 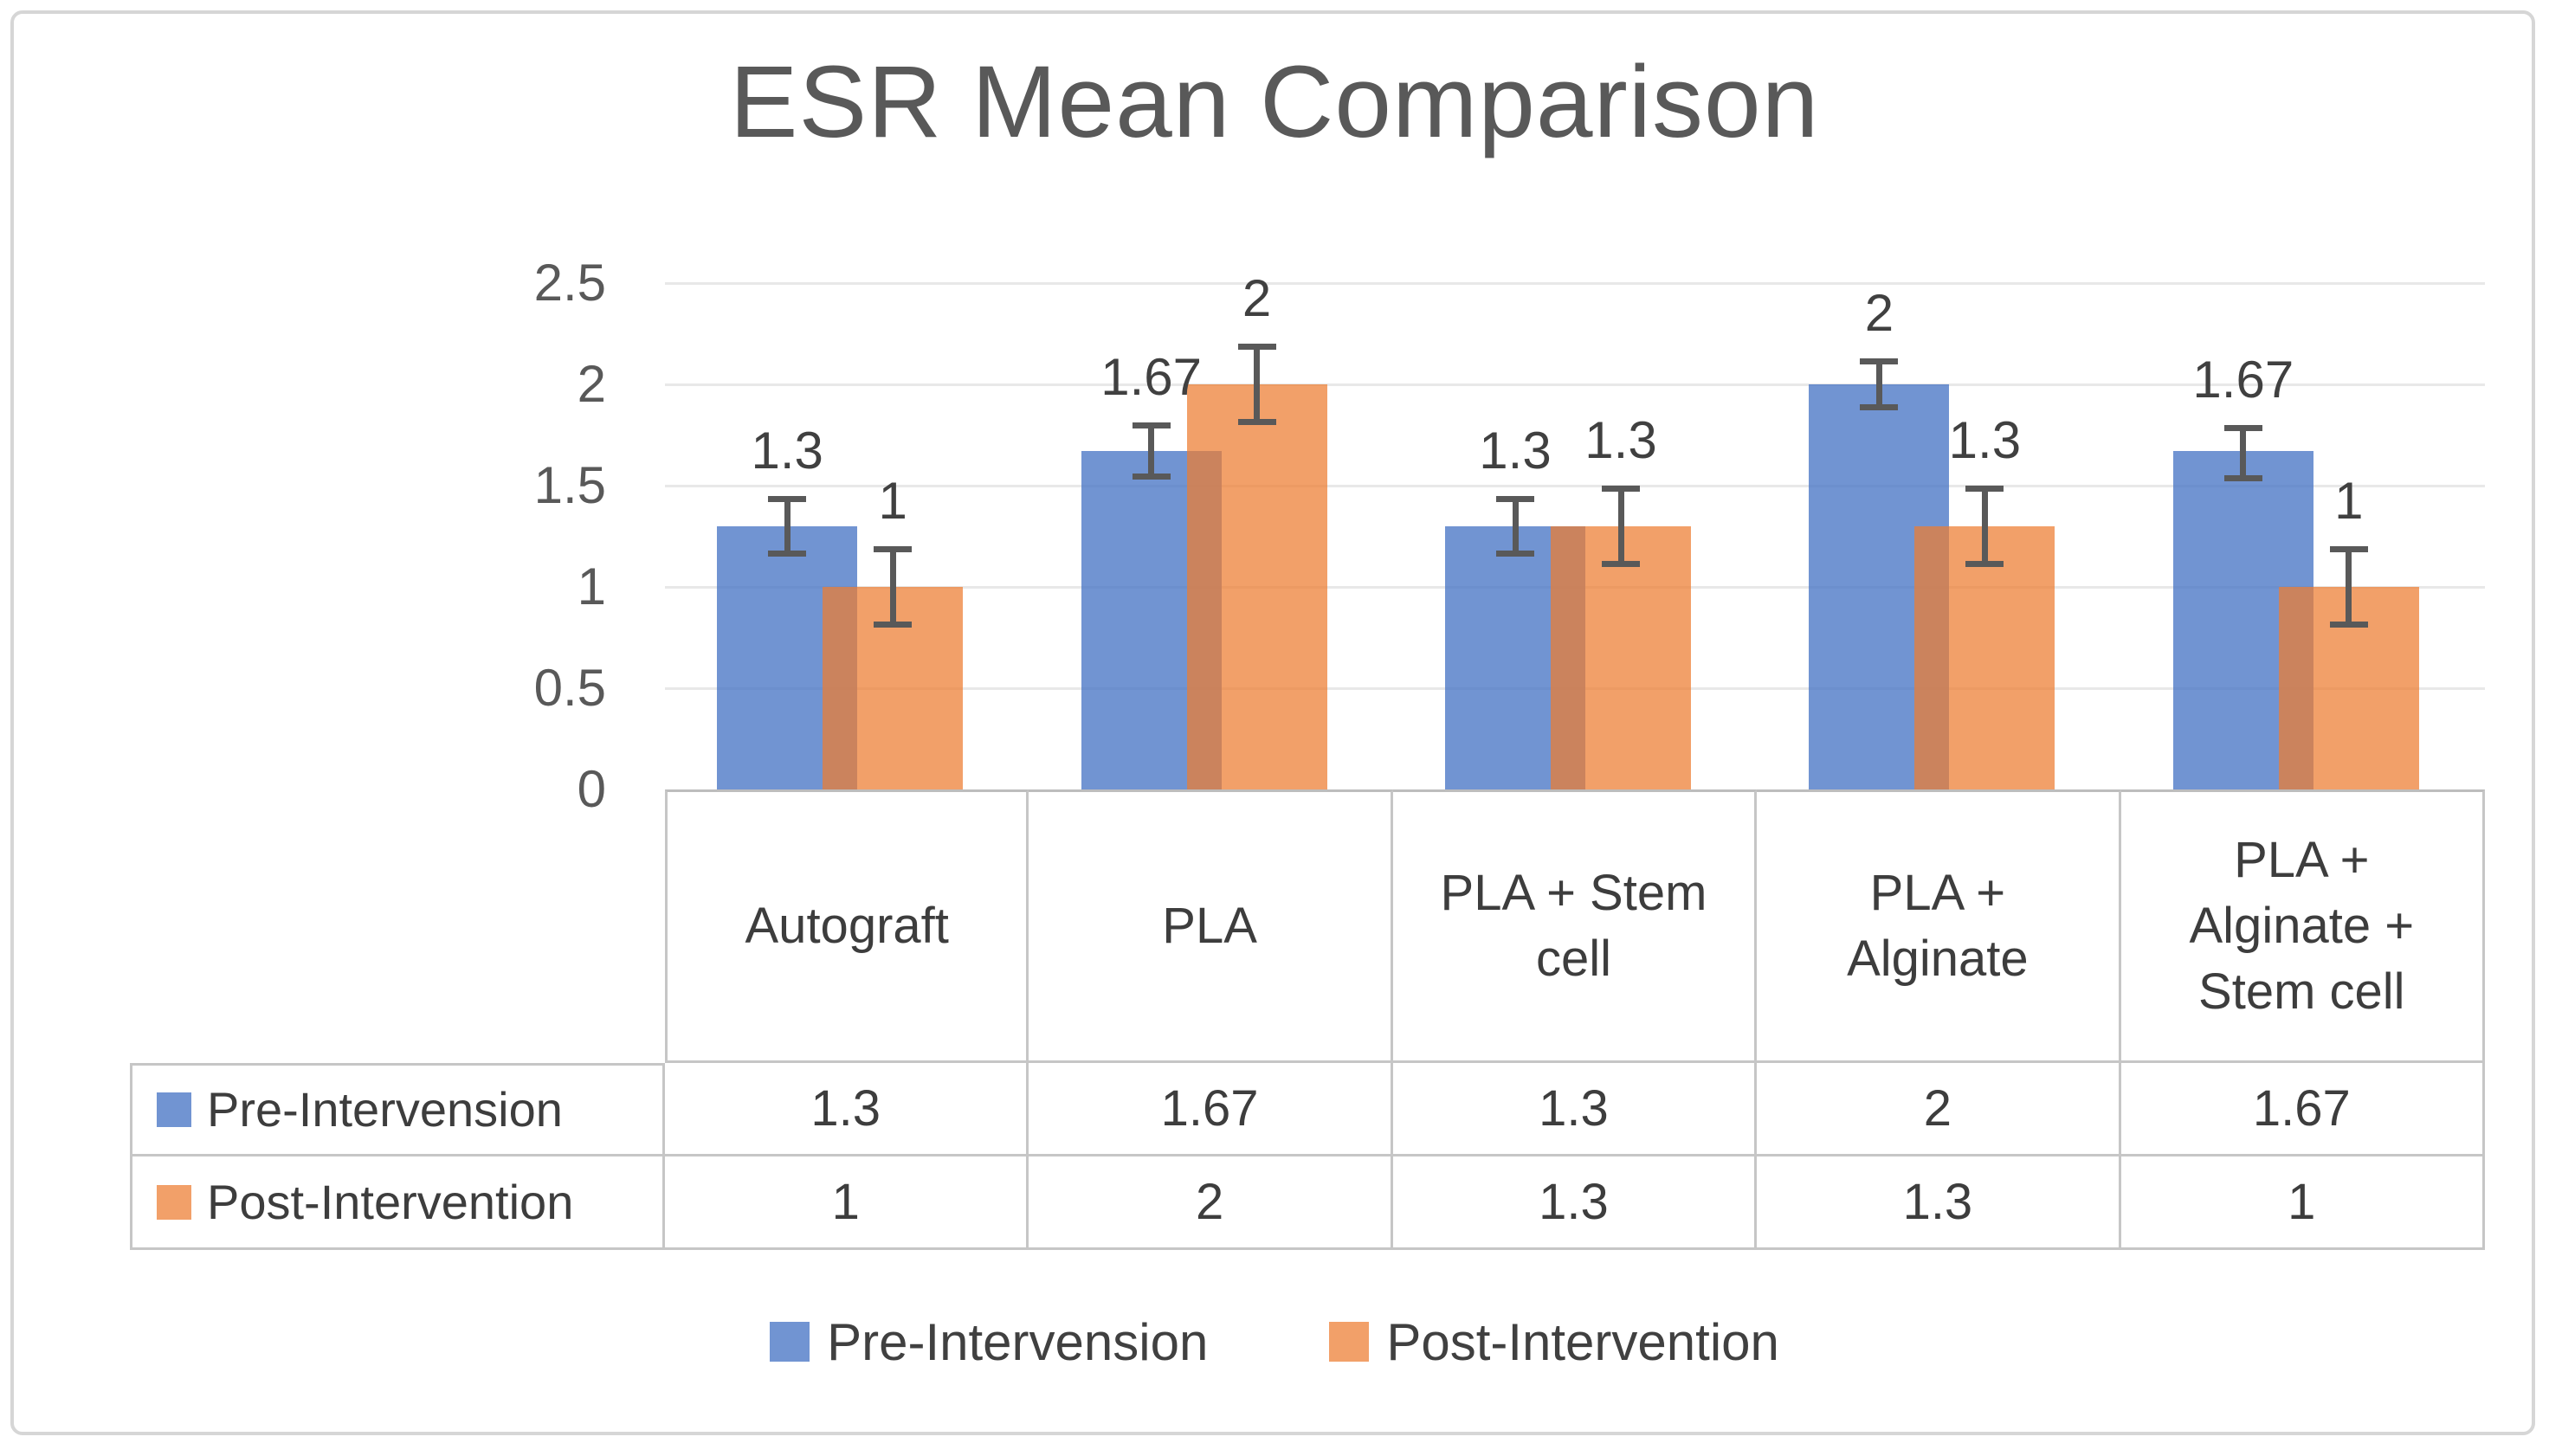 I want to click on data-label-post-intervention-pla-alginate: 1.3, so click(x=1985, y=440).